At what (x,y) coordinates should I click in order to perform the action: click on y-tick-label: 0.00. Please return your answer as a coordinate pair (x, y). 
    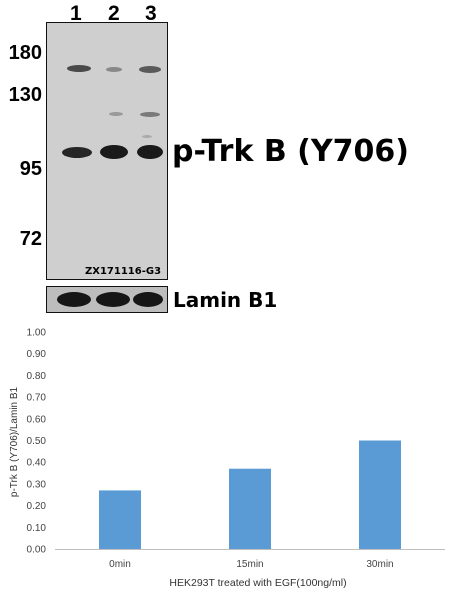
    Looking at the image, I should click on (37, 550).